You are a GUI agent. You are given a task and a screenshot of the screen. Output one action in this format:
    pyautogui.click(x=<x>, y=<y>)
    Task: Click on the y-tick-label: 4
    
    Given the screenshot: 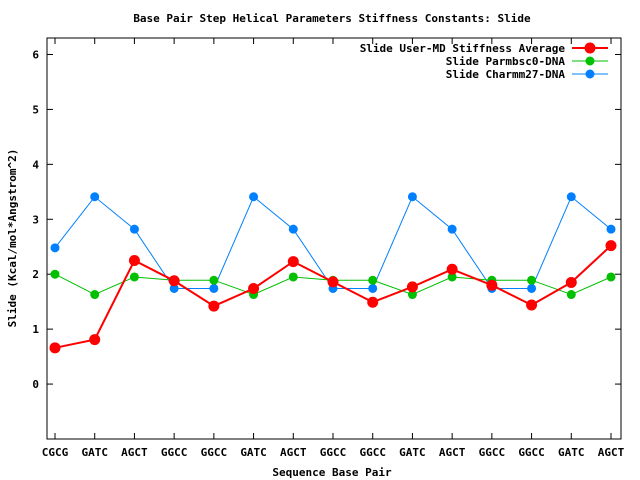 What is the action you would take?
    pyautogui.click(x=35, y=164)
    